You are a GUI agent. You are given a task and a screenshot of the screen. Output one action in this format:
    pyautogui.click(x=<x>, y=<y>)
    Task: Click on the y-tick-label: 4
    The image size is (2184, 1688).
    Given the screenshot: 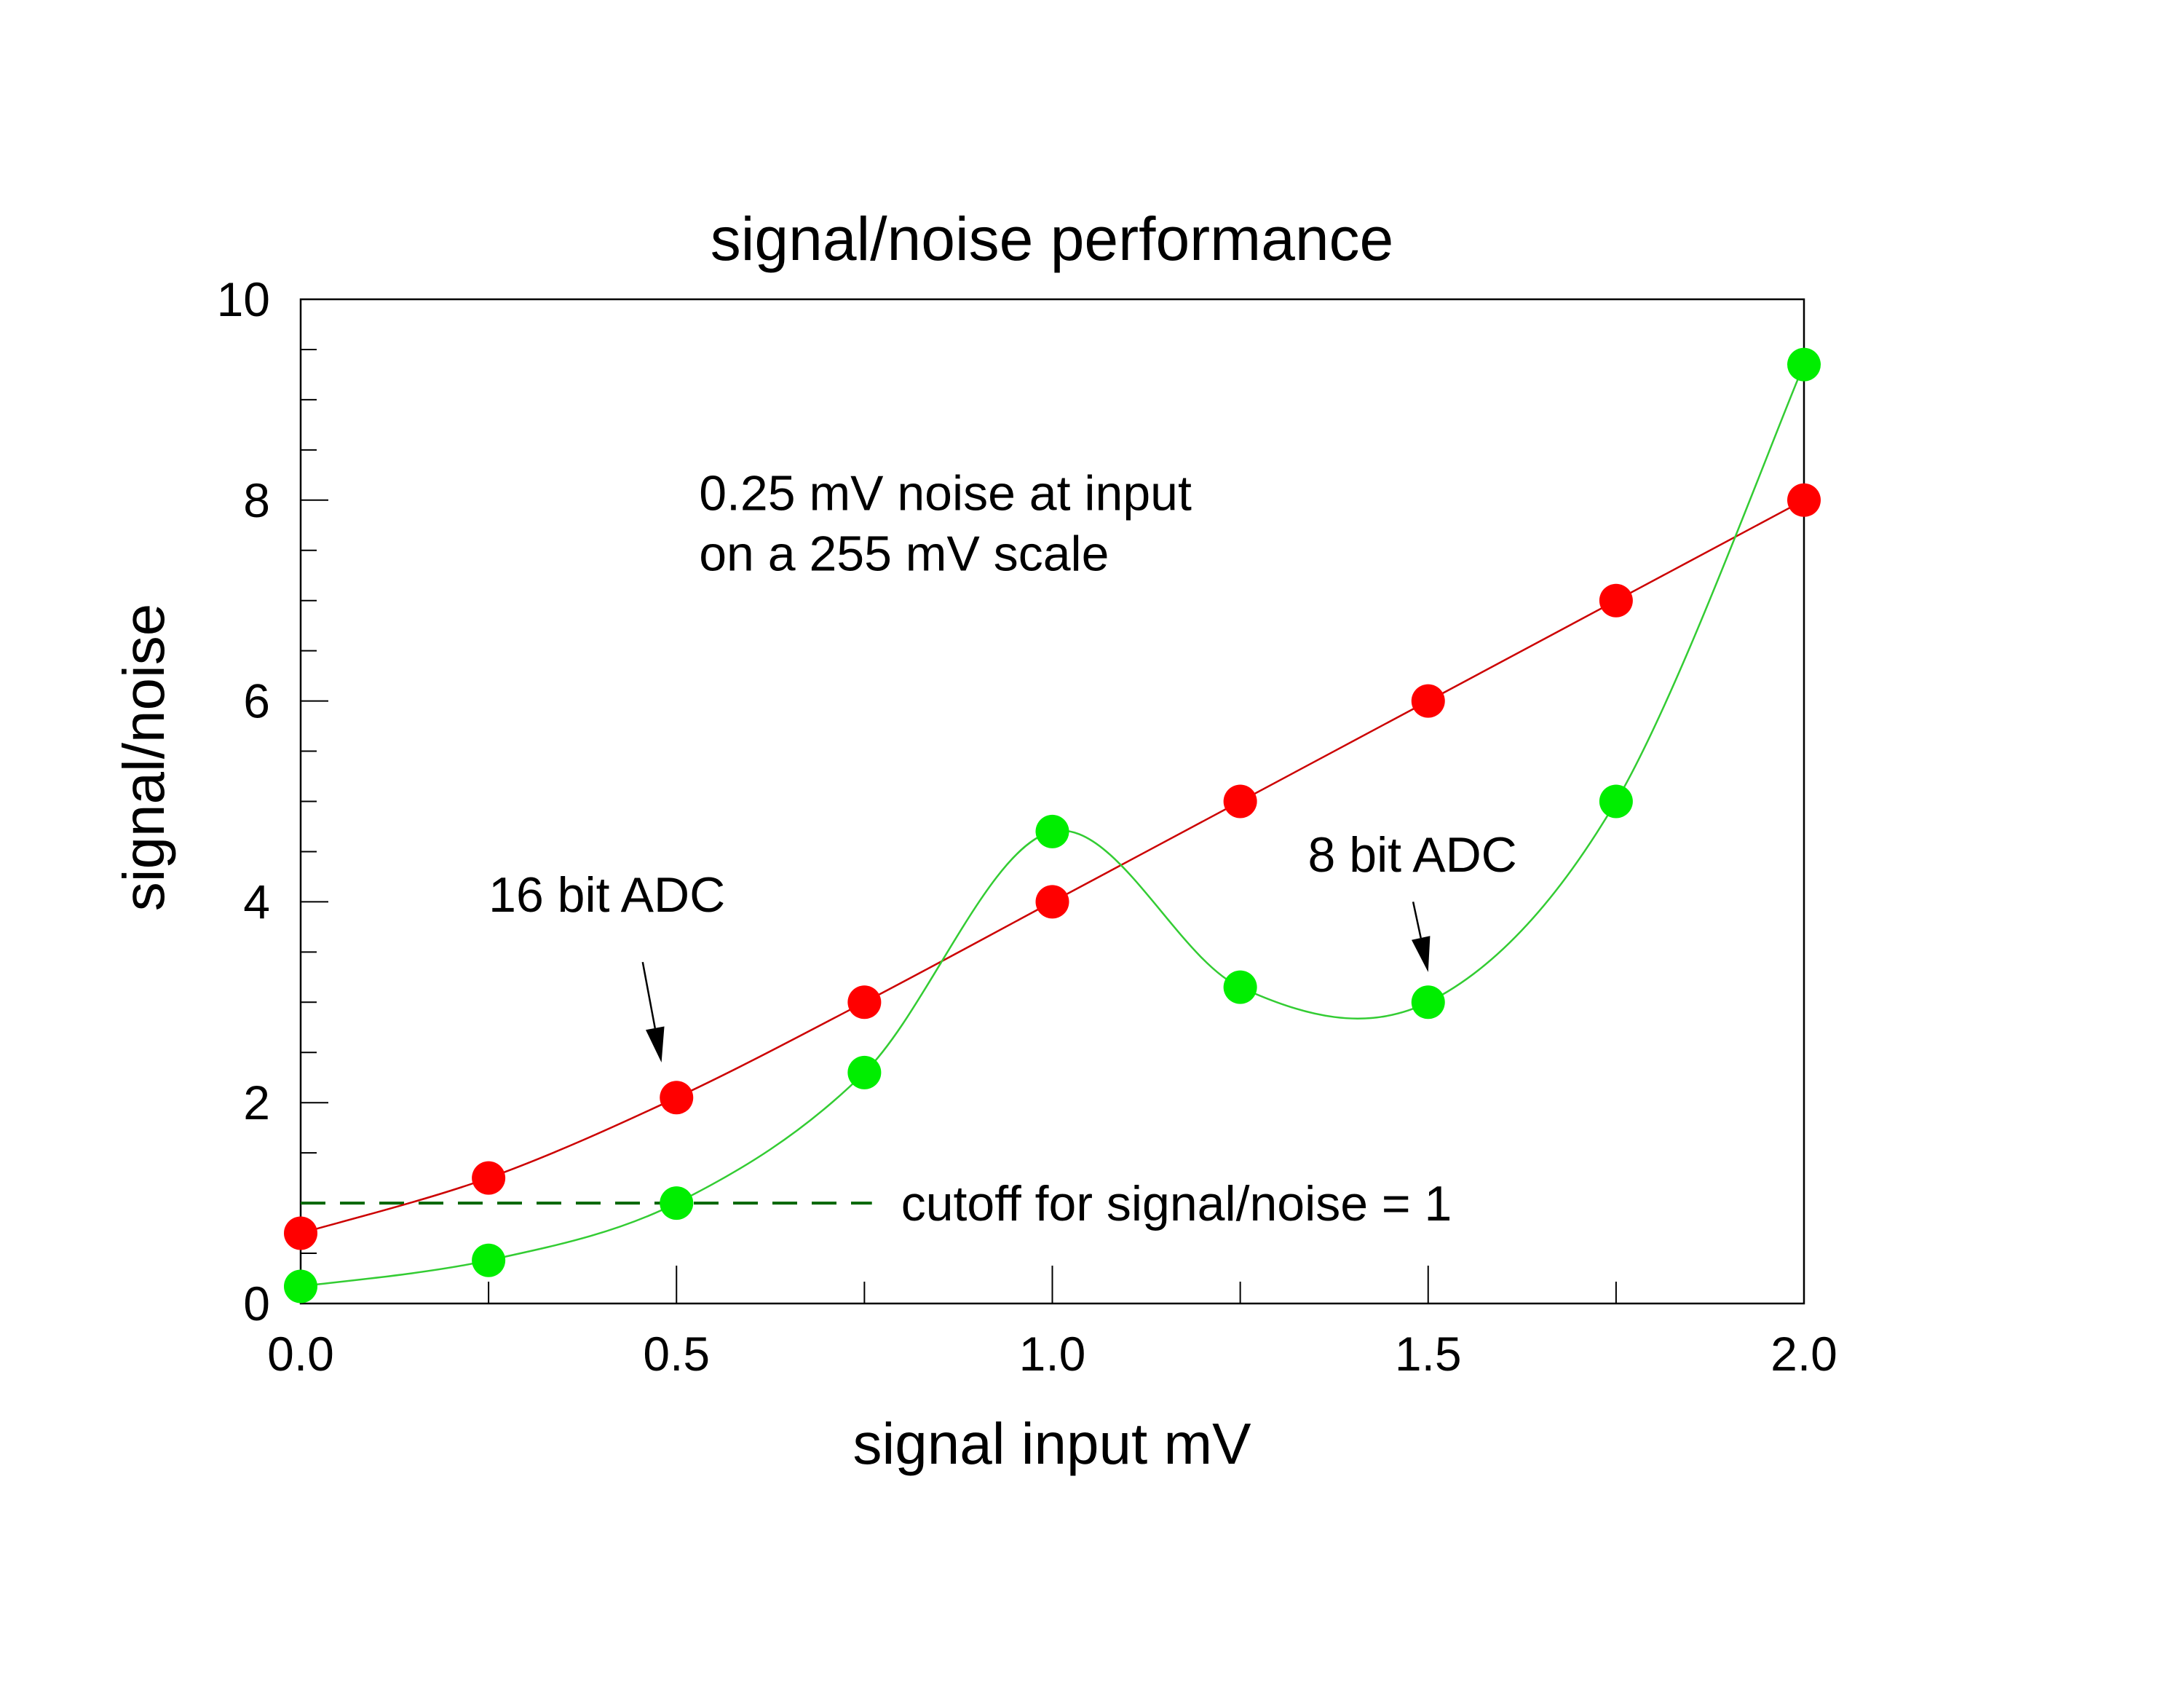 What is the action you would take?
    pyautogui.click(x=256, y=901)
    